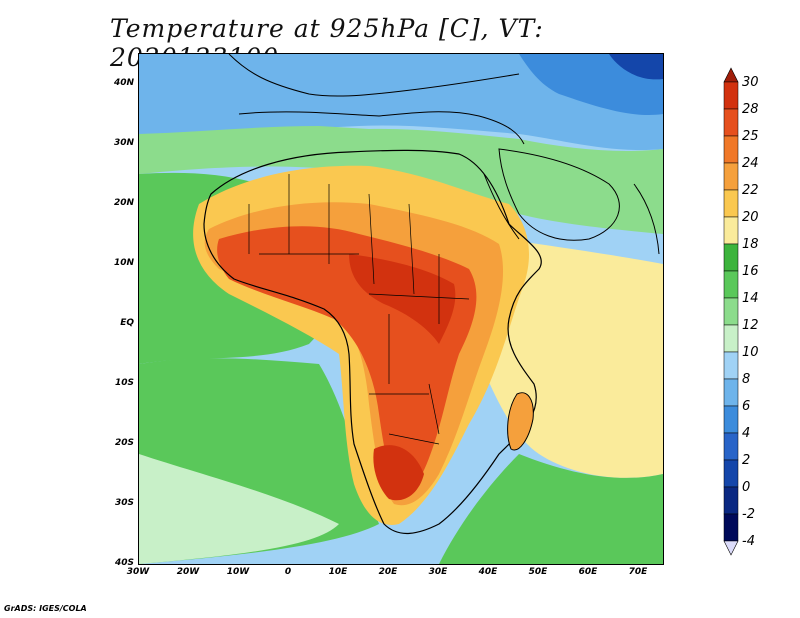 The width and height of the screenshot is (800, 618). Describe the element at coordinates (238, 572) in the screenshot. I see `lon-label: 10W` at that location.